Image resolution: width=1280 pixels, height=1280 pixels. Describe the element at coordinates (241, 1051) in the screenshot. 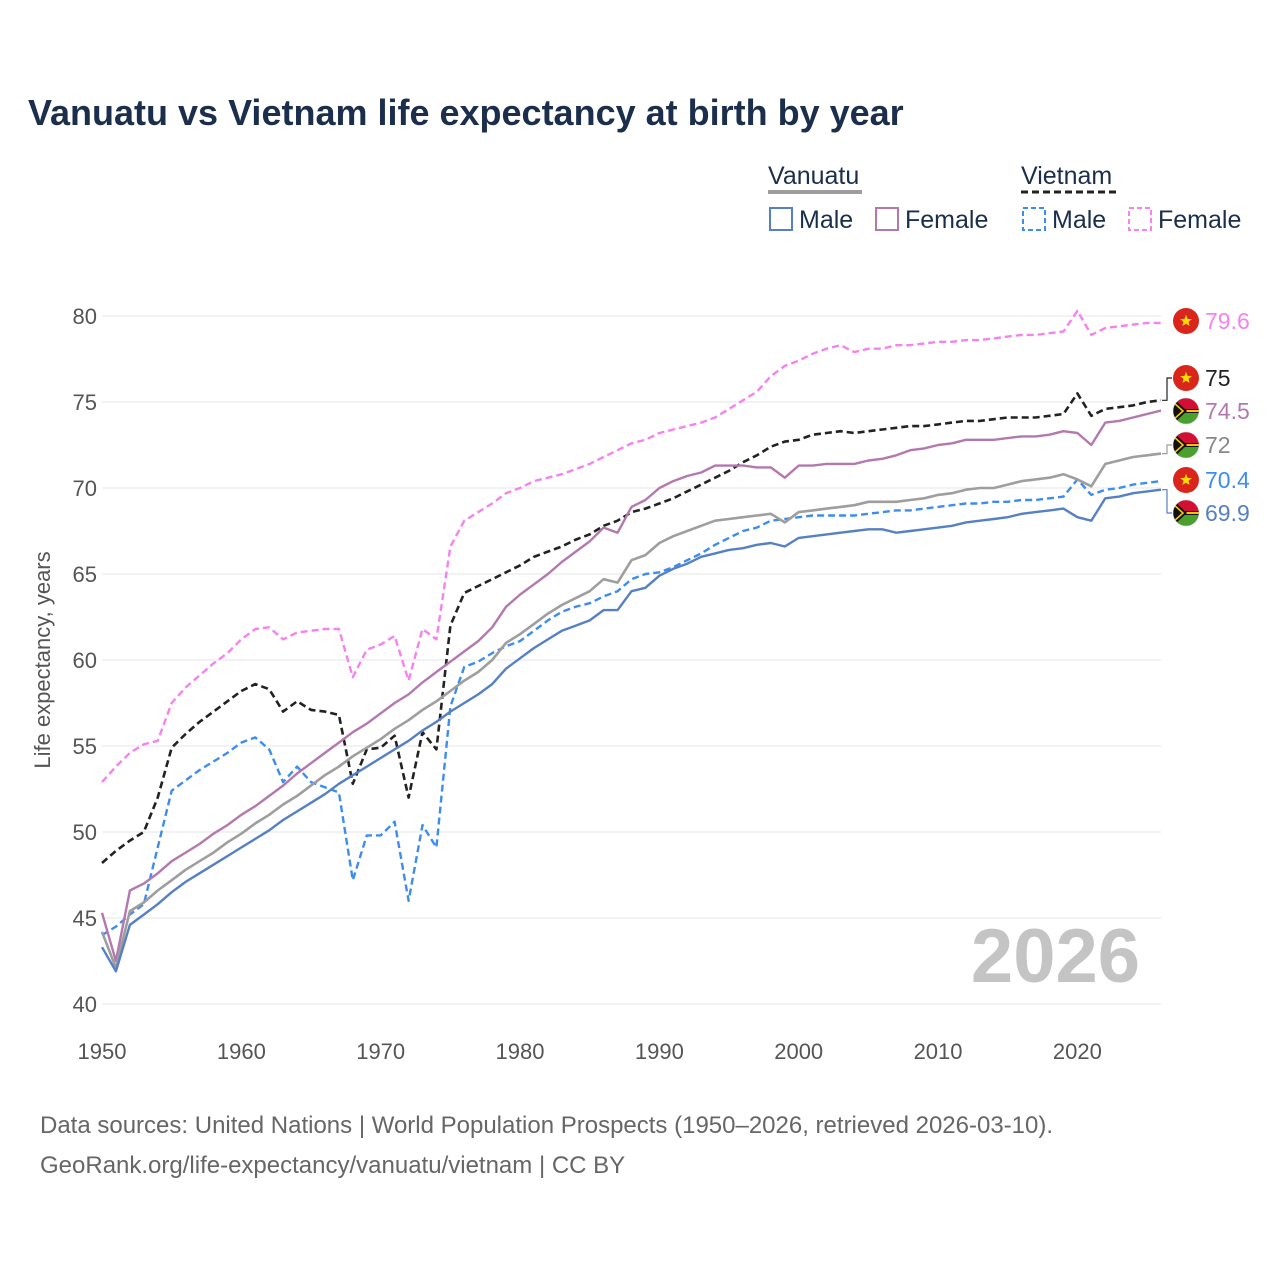

I see `x-tick-label: 1960` at that location.